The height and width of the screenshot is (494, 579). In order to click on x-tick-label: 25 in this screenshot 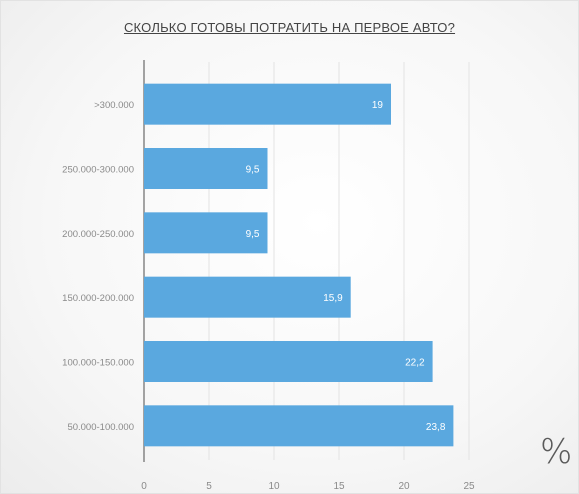, I will do `click(469, 486)`.